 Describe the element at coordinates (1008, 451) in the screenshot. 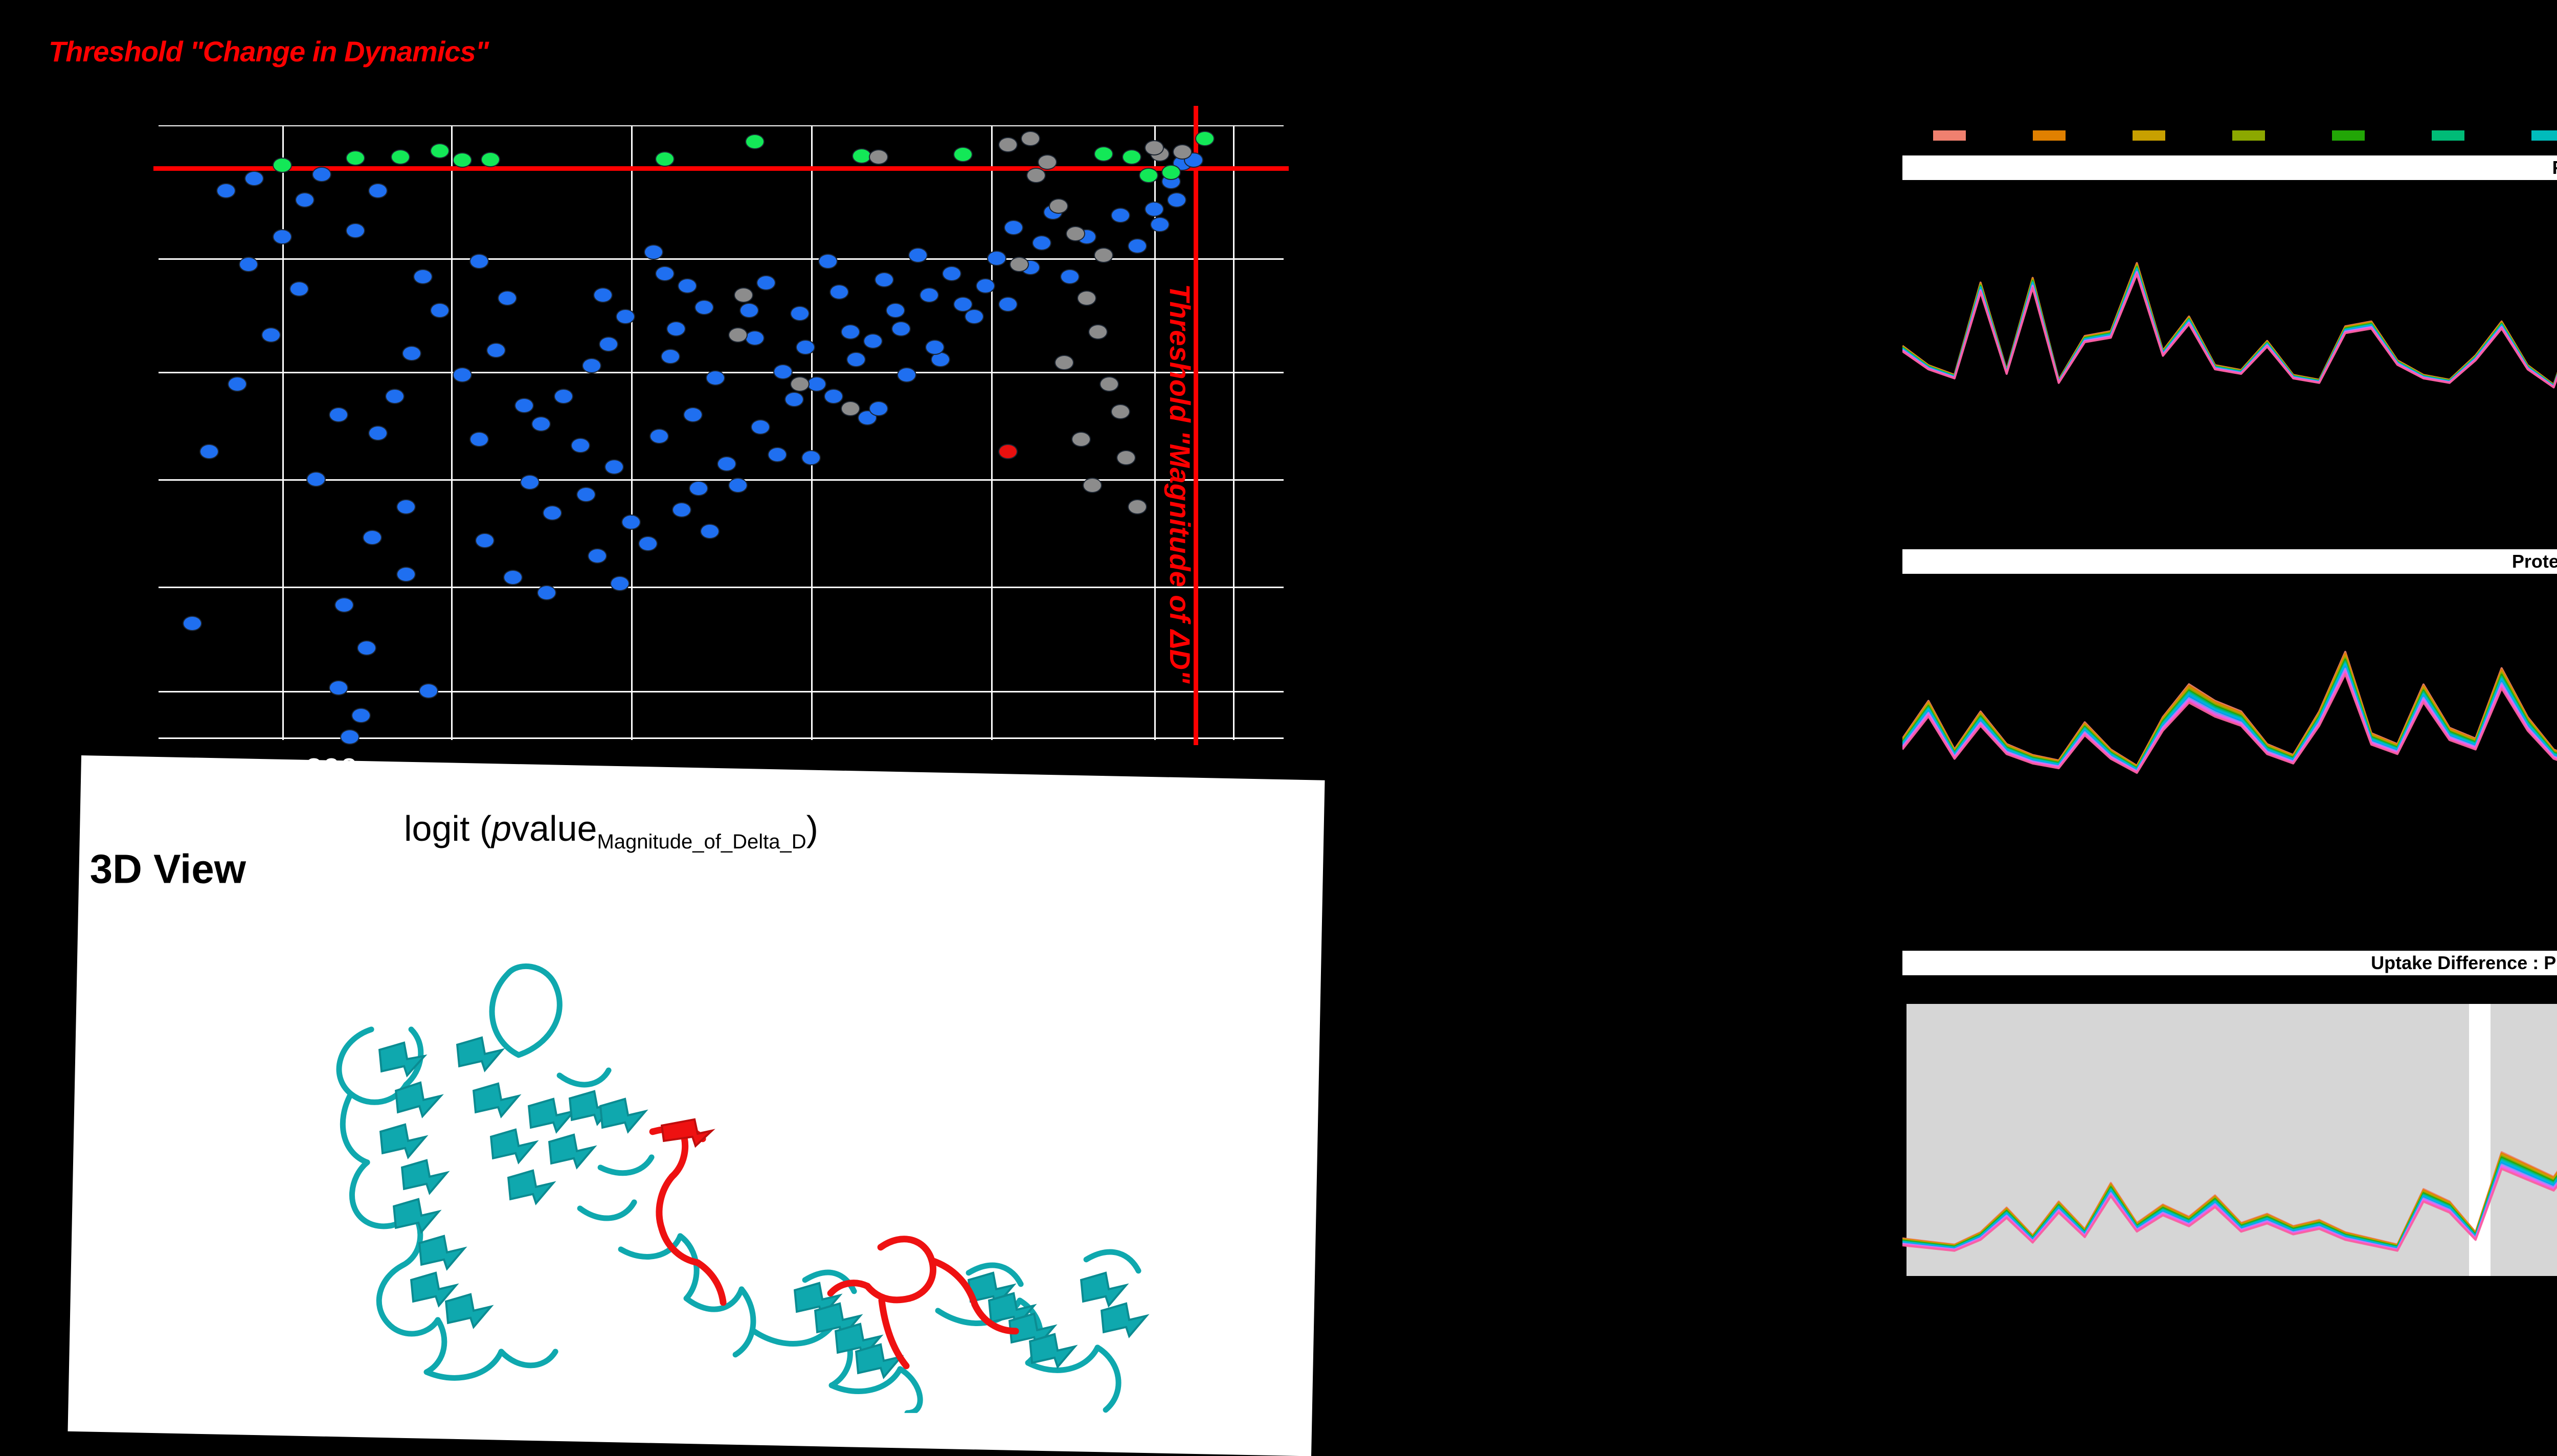

I see `scatter-point-red` at that location.